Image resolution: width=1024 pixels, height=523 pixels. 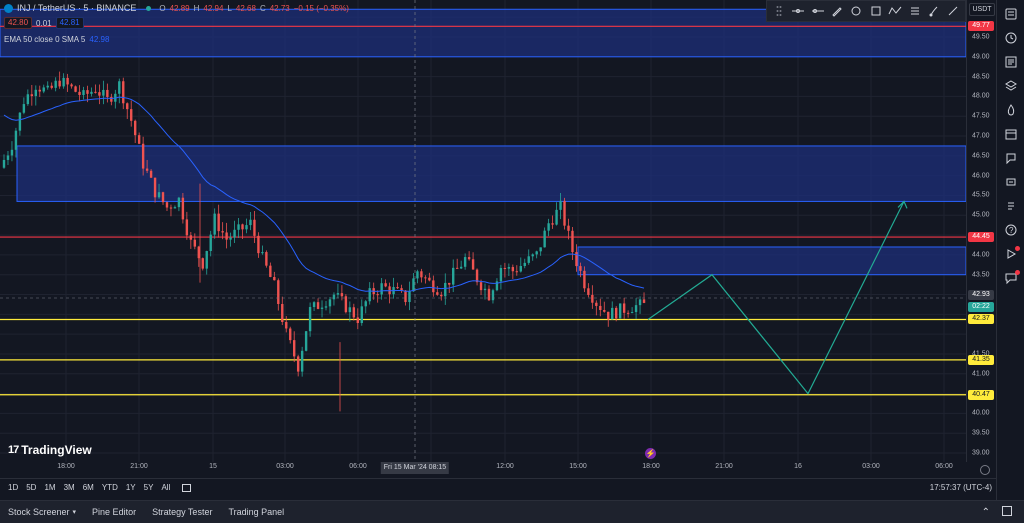 I want to click on panel-more-icon: ⌃, so click(x=985, y=512).